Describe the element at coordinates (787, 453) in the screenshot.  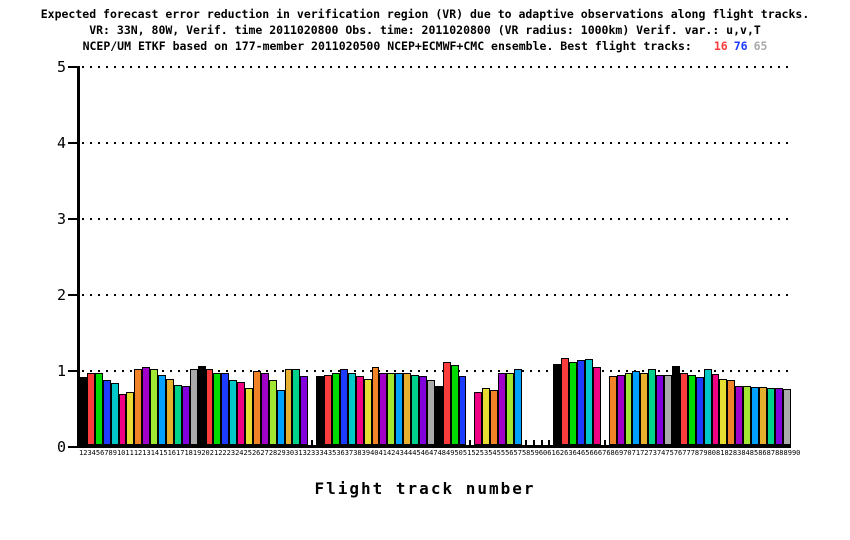
I see `x-tick-label-89: 89` at that location.